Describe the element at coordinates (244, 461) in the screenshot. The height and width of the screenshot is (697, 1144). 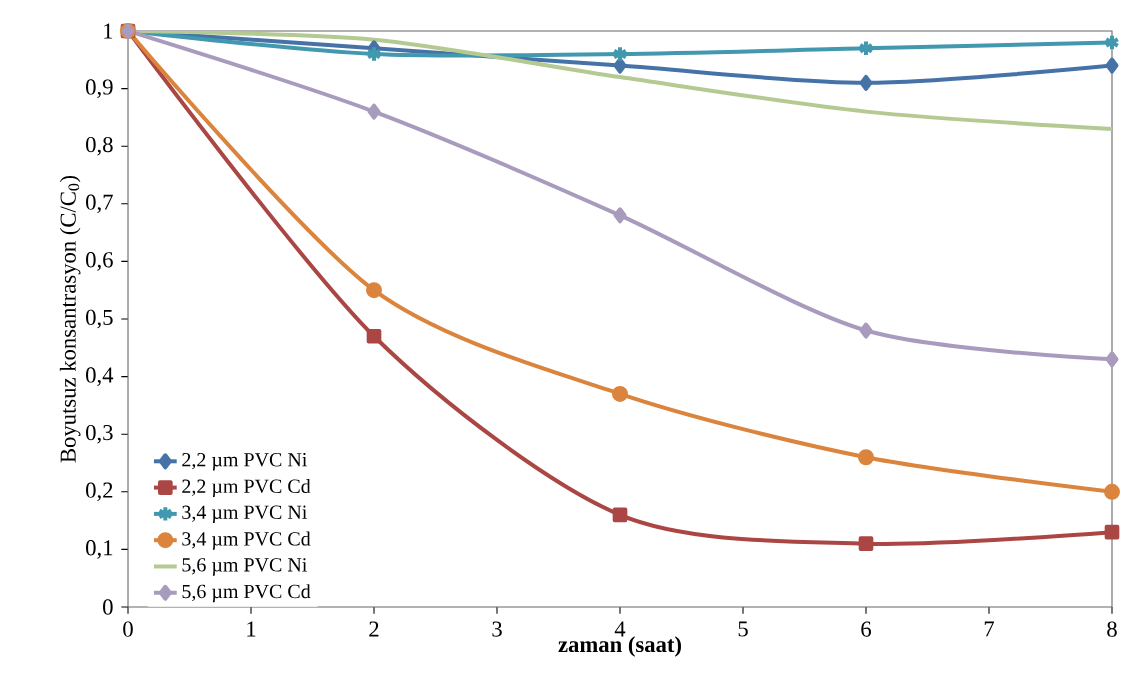
I see `legend-label: 2,2 µm PVC Ni` at that location.